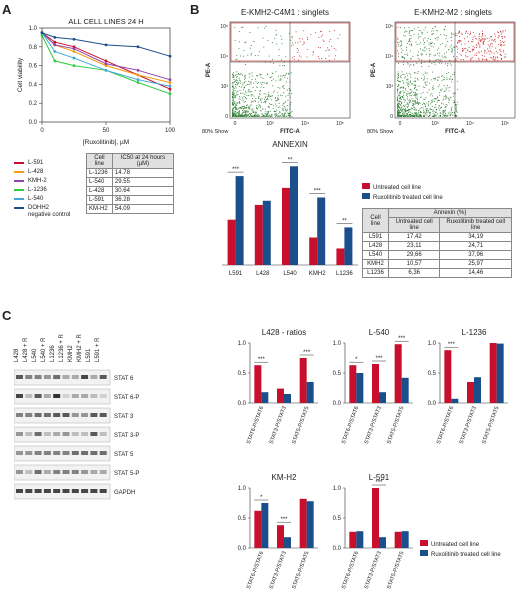  Describe the element at coordinates (106, 142) in the screenshot. I see `chart-a-xlabel: [Ruxolitinib], µM` at that location.